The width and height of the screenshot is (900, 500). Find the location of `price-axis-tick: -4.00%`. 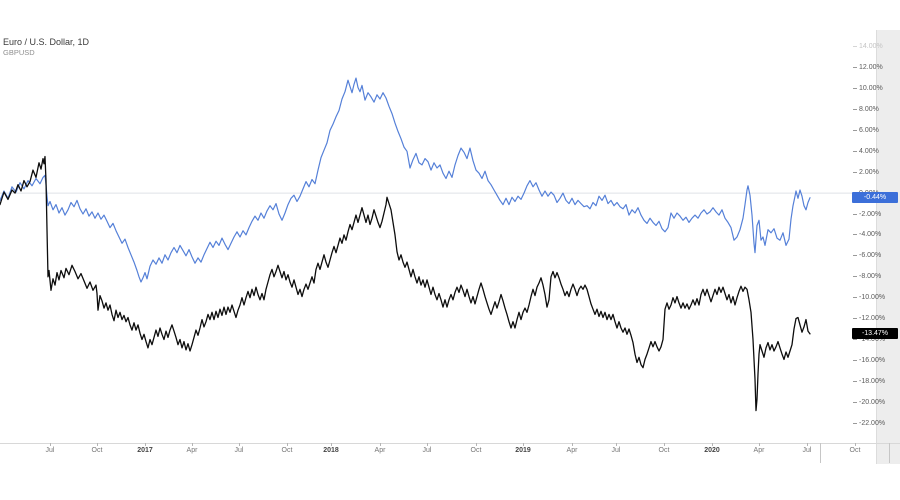

price-axis-tick: -4.00% is located at coordinates (867, 235).